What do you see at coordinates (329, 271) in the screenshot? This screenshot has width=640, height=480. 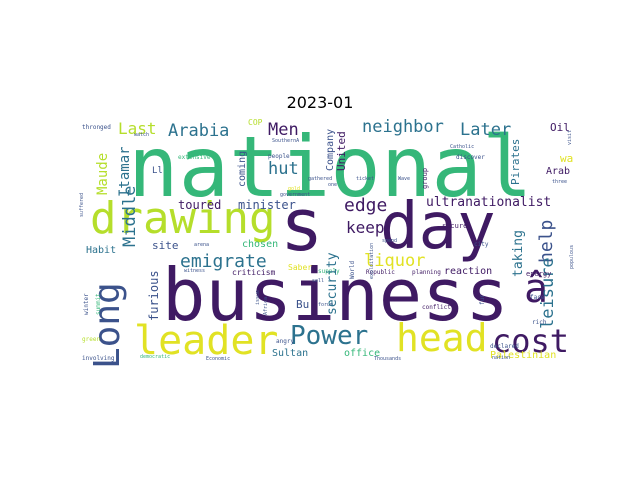 I see `word-supply: supply` at bounding box center [329, 271].